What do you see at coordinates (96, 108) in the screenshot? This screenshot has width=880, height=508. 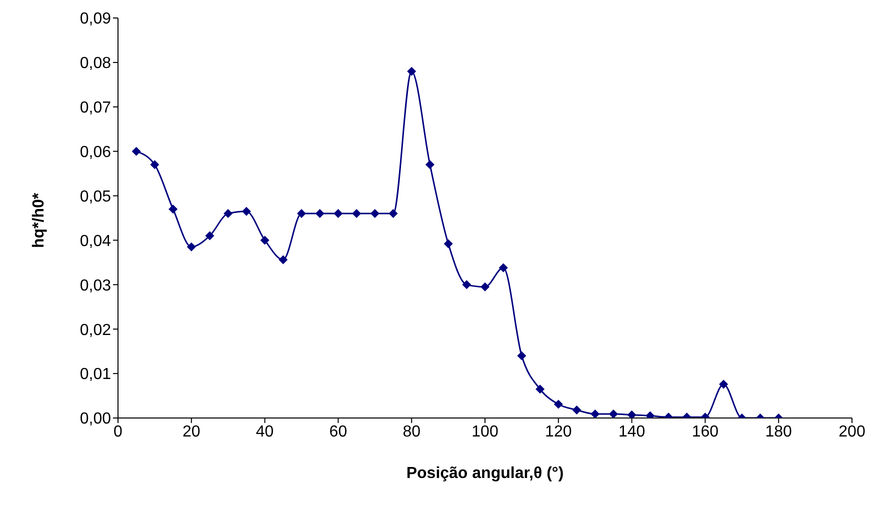 I see `y-tick-label: 0,07` at bounding box center [96, 108].